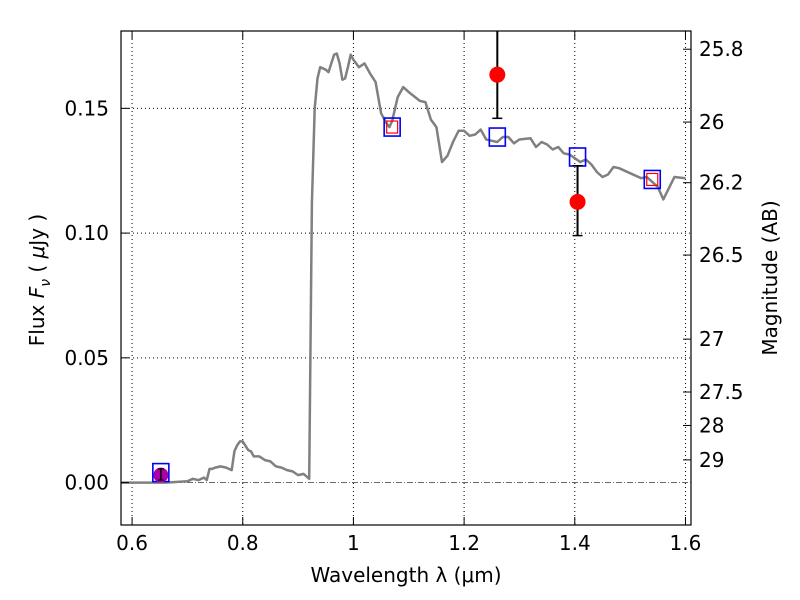  I want to click on y-axis-title-unit: Jy ), so click(37, 231).